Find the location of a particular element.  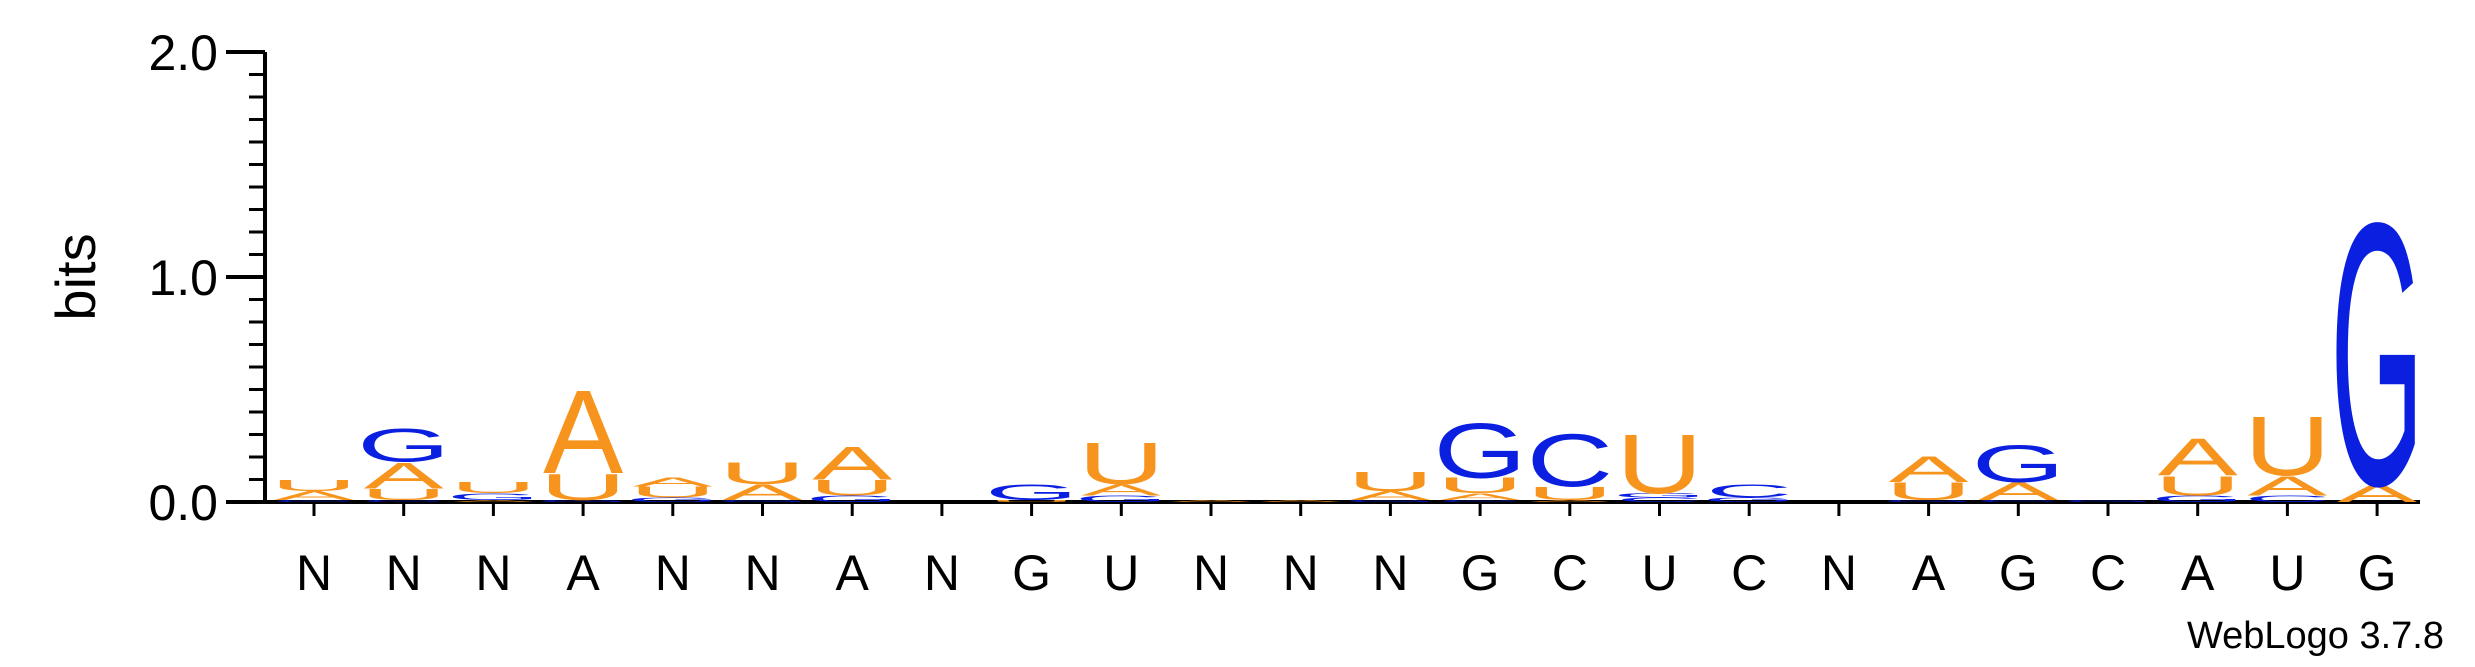

x-axis-ticks is located at coordinates (1345, 509).